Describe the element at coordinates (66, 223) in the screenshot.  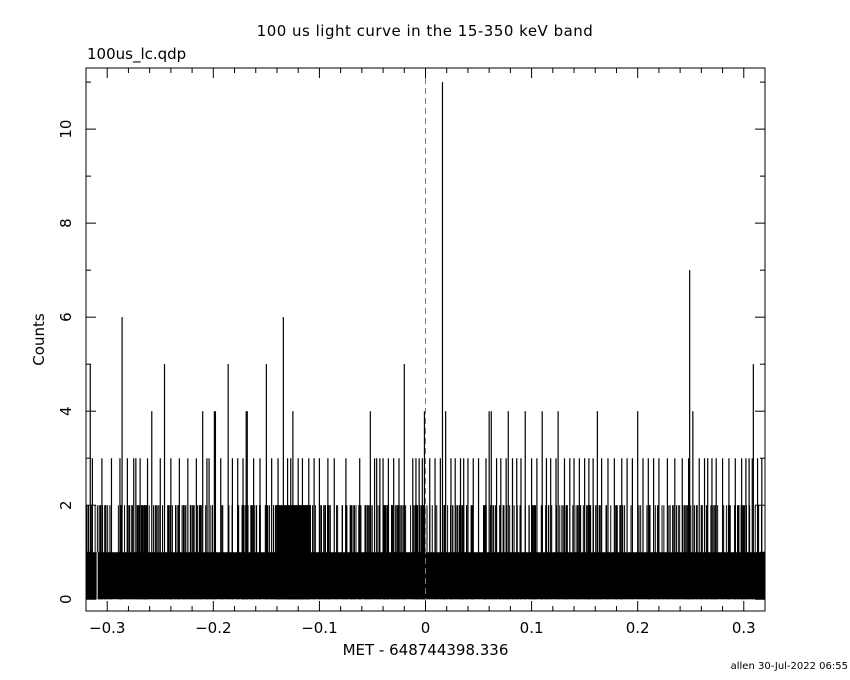
I see `y-tick-label: 8` at that location.